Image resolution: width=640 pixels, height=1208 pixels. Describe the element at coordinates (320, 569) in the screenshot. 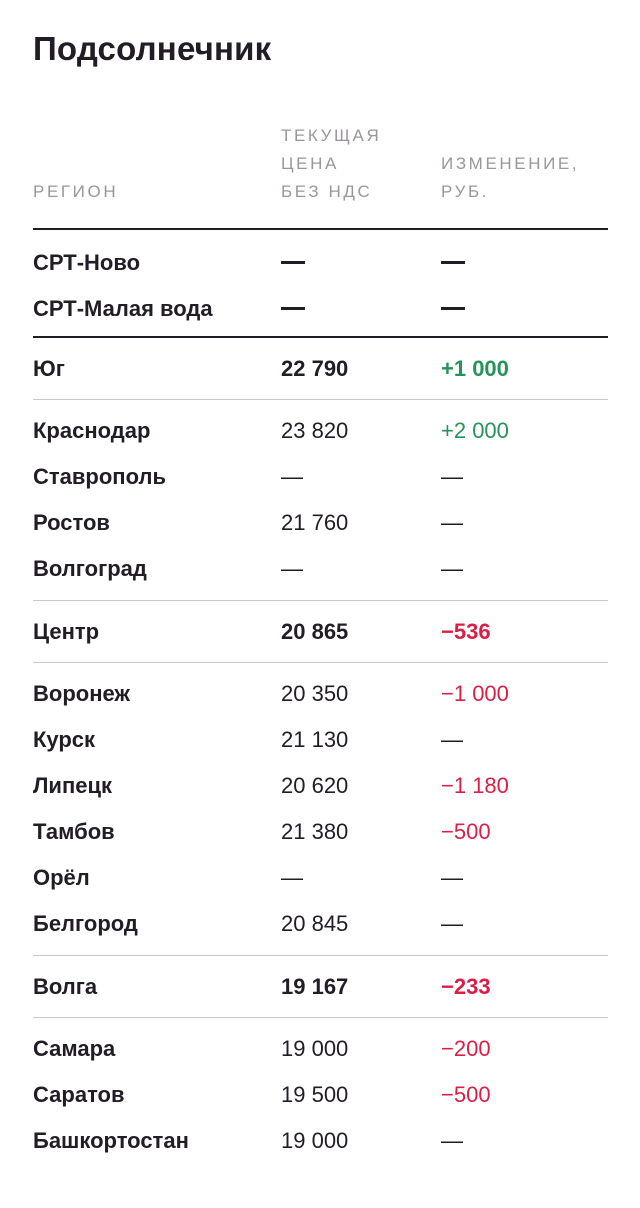

I see `table-row: Волгоград — —` at that location.